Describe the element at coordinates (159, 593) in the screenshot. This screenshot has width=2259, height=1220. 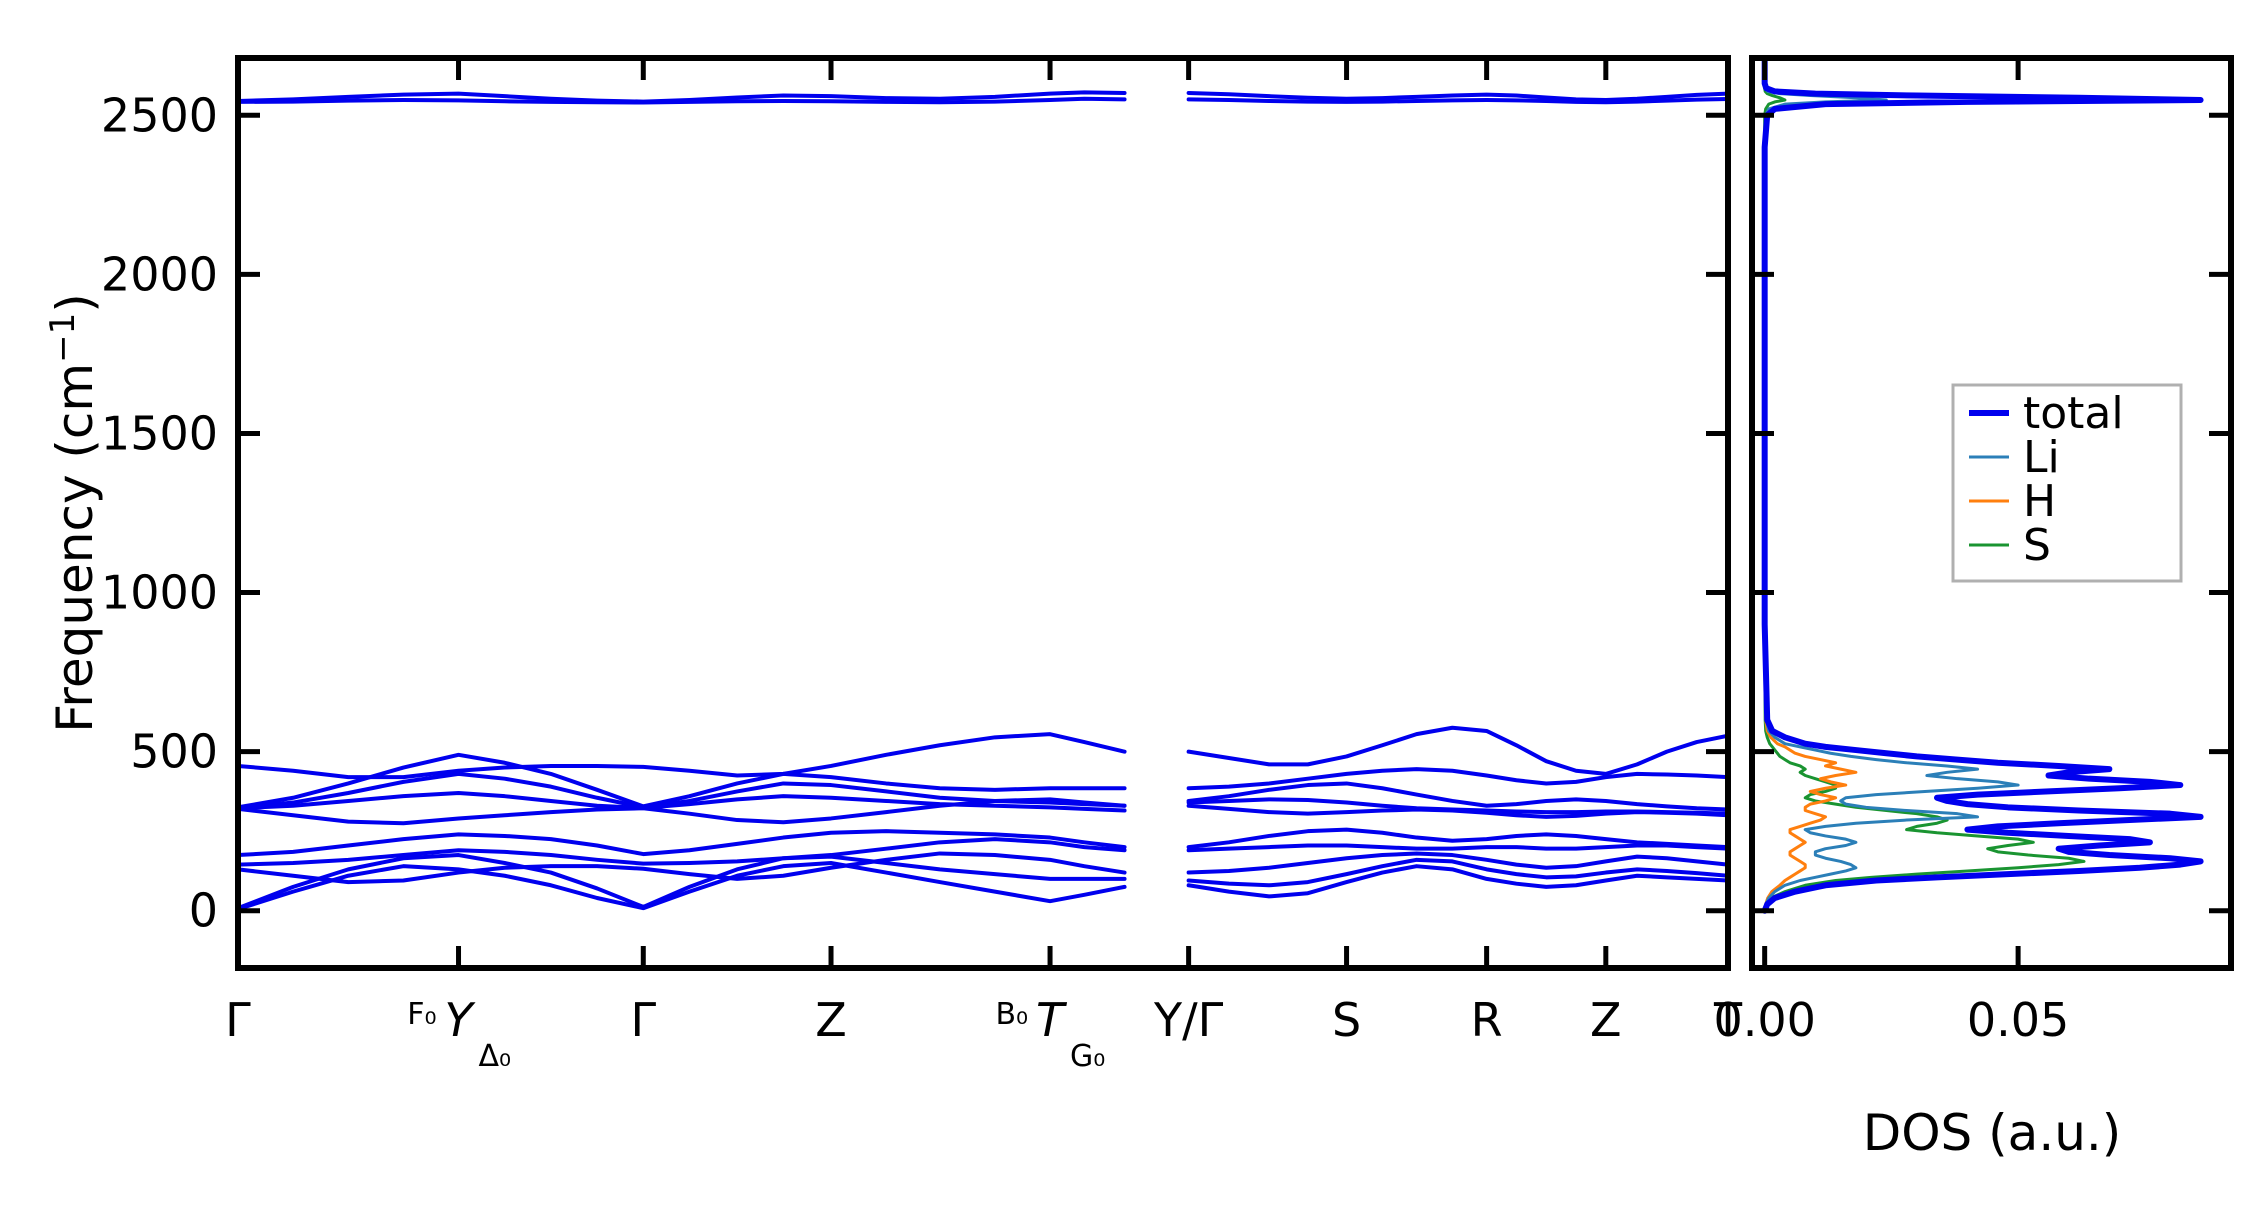
I see `y-tick-label: 1000` at that location.